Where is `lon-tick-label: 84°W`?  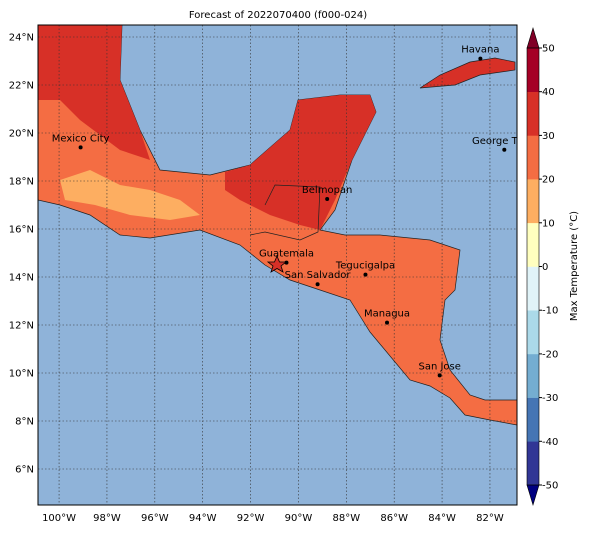 lon-tick-label: 84°W is located at coordinates (442, 518).